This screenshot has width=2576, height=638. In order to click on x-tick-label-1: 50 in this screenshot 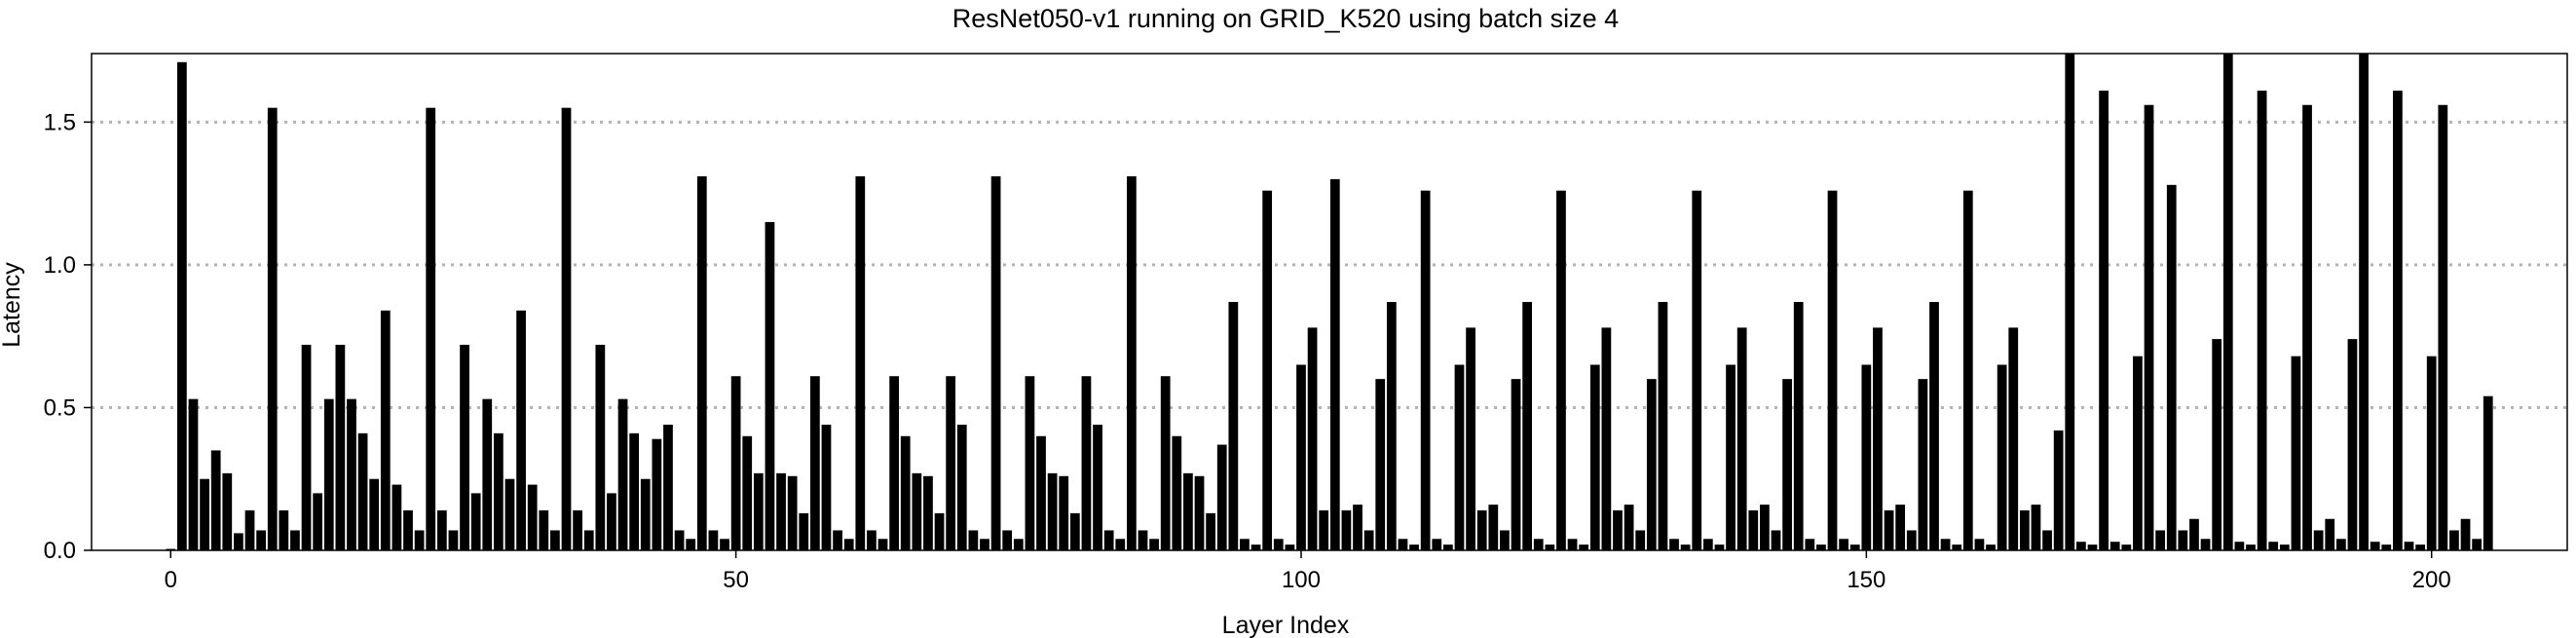, I will do `click(736, 580)`.